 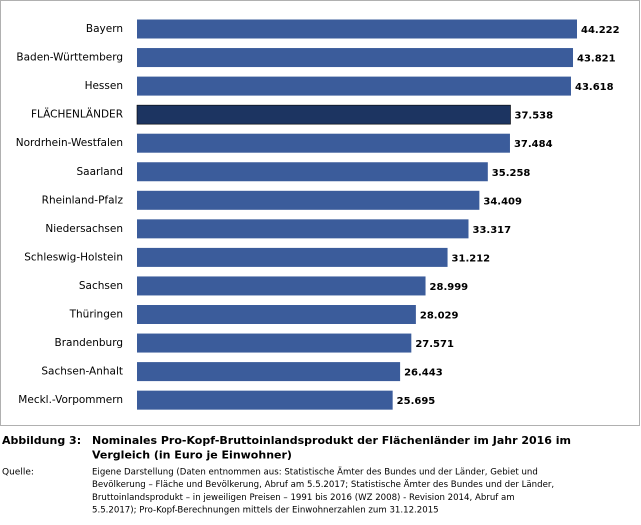 What do you see at coordinates (533, 144) in the screenshot?
I see `value-label: 37.484` at bounding box center [533, 144].